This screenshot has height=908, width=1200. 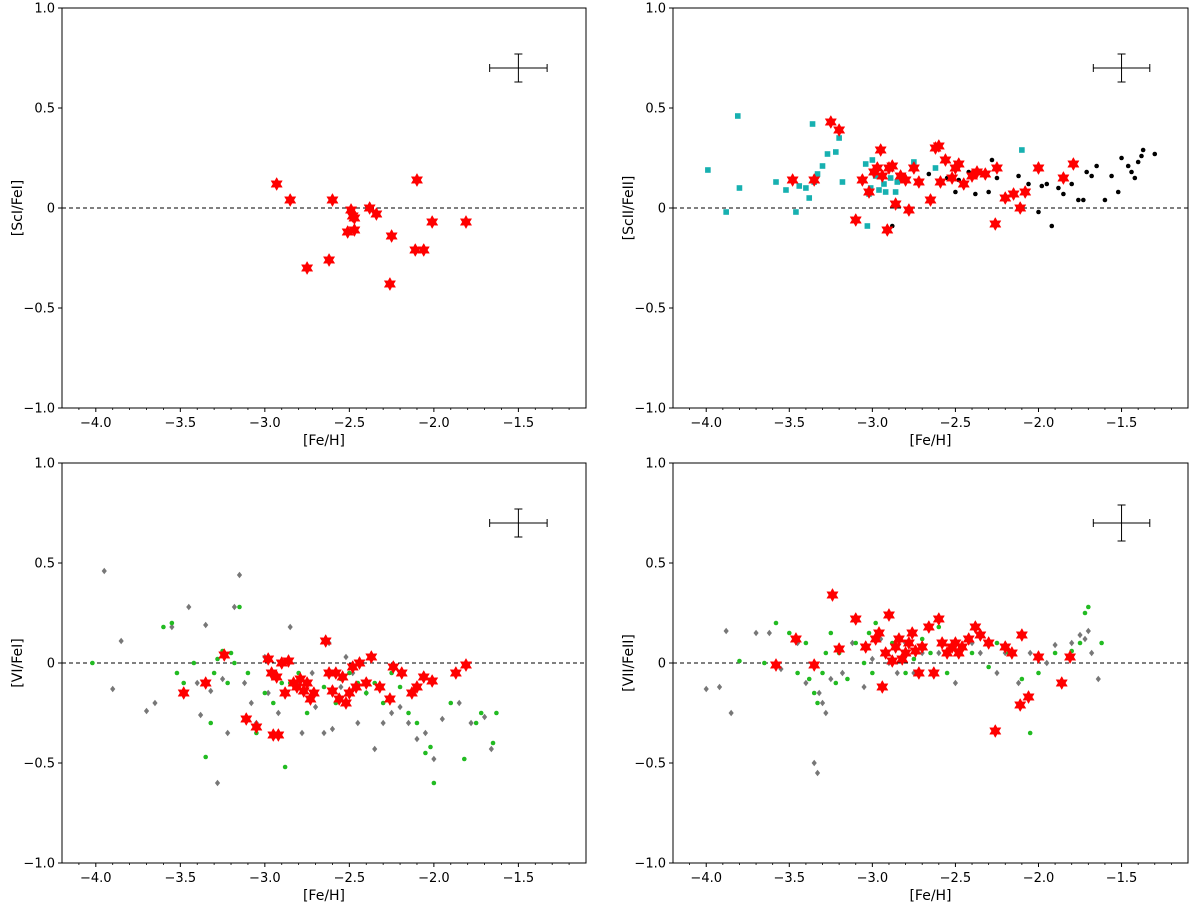 I want to click on series-circle, so click(x=1023, y=188).